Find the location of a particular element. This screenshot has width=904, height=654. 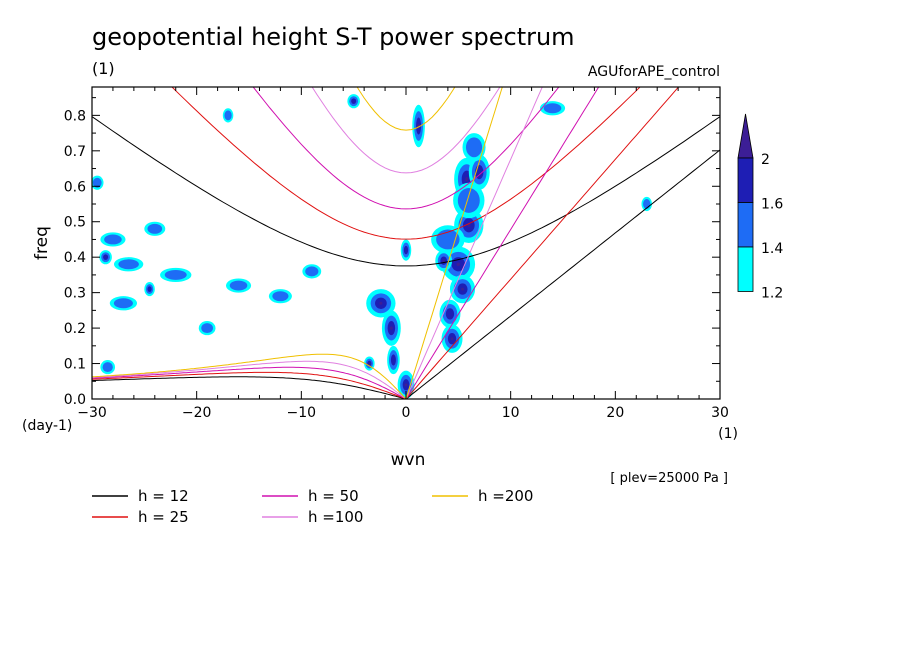

curve-legend: h = 12 h = 50 h =200 h = 25 h =100 is located at coordinates (312, 506).